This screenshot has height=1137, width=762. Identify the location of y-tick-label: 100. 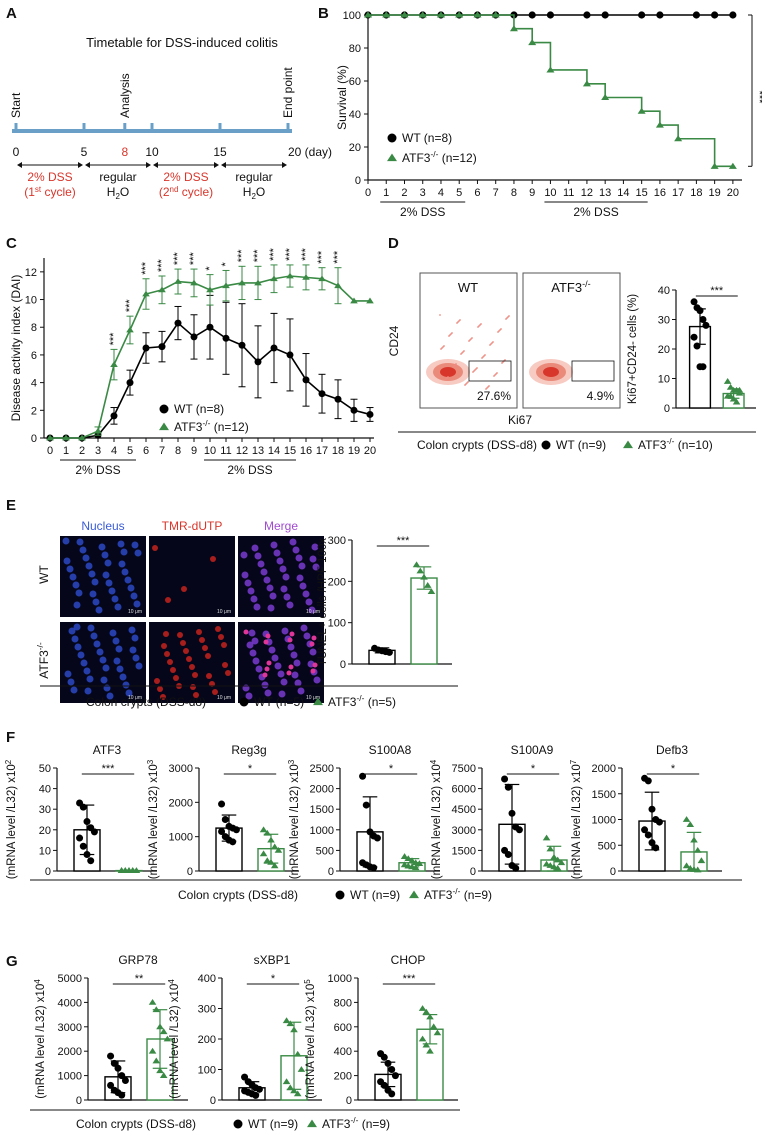
(207, 1071).